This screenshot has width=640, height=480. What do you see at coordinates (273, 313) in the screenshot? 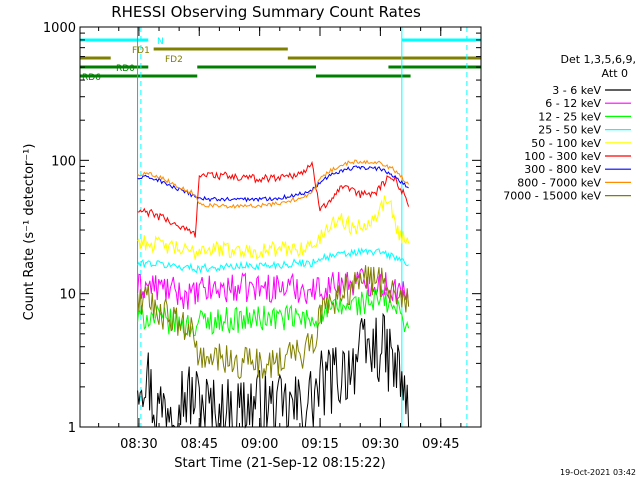
I see `series-line-12-25-kev` at bounding box center [273, 313].